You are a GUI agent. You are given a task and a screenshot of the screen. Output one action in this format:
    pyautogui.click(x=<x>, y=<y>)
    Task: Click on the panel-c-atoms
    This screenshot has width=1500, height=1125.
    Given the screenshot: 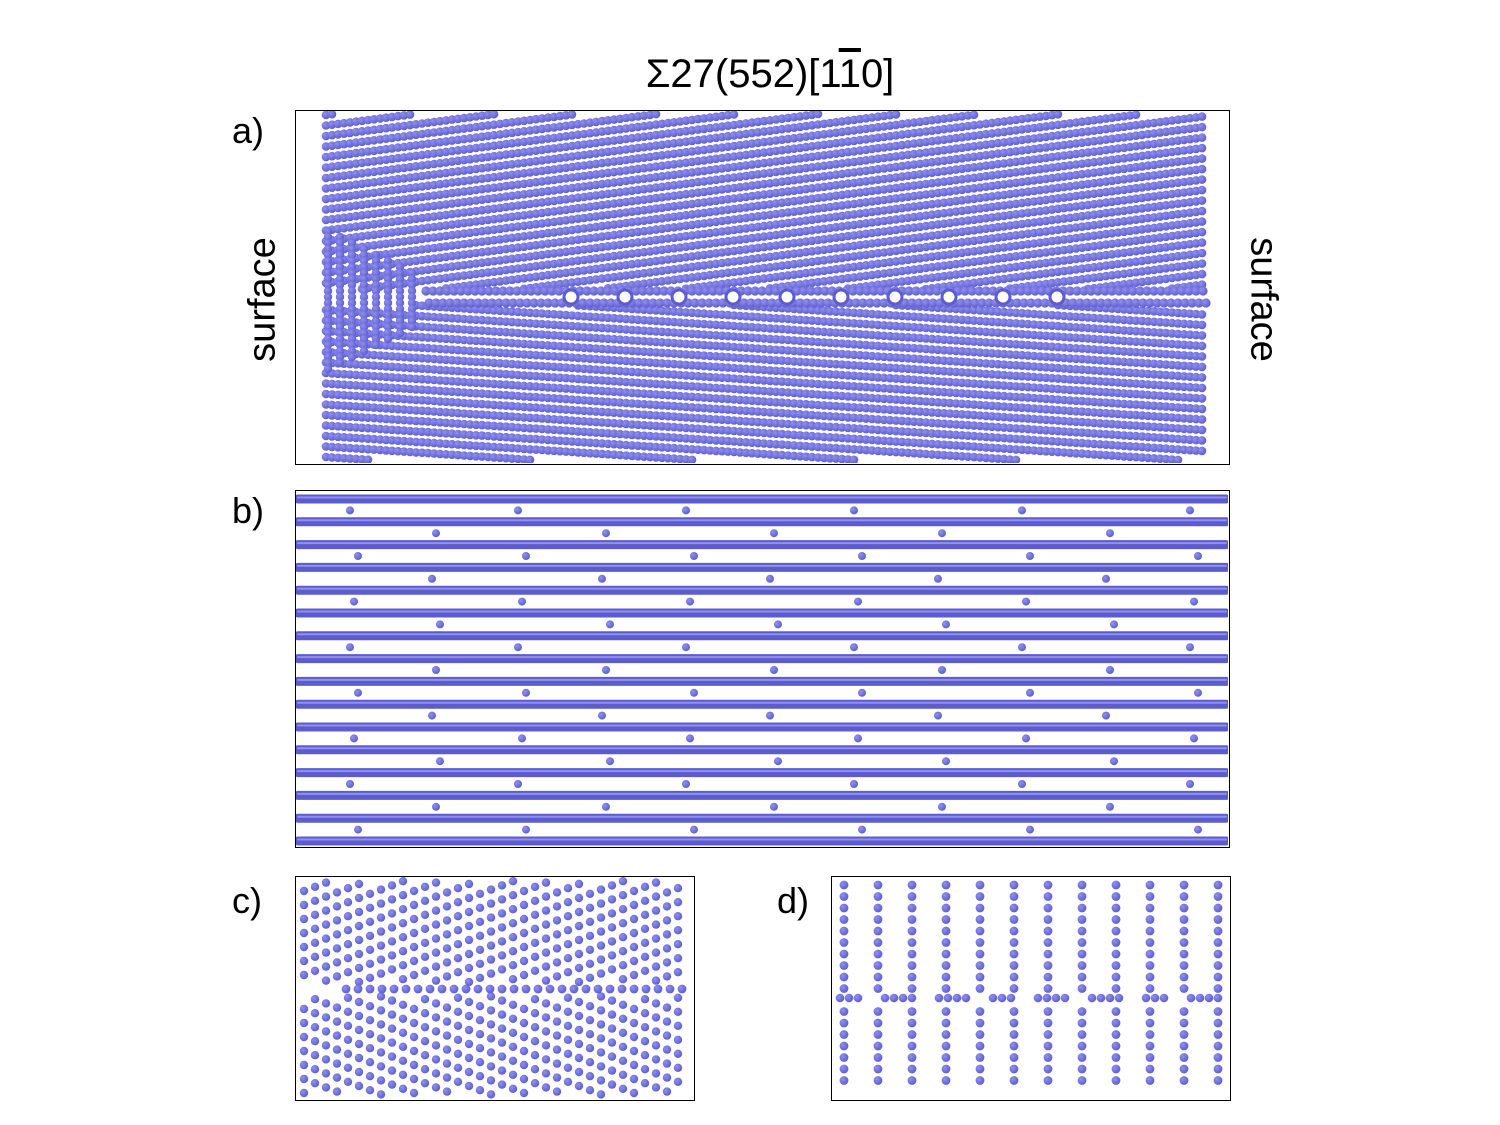 What is the action you would take?
    pyautogui.click(x=493, y=988)
    